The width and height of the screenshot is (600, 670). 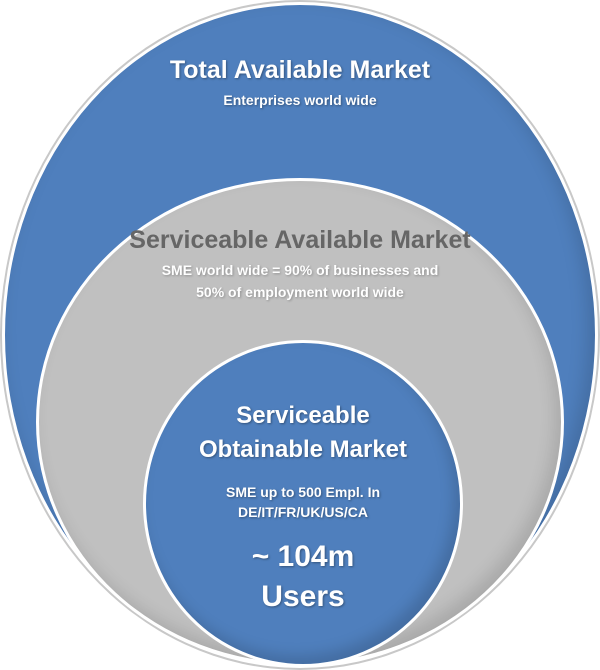 I want to click on som-value: ~ 104m, so click(x=303, y=556).